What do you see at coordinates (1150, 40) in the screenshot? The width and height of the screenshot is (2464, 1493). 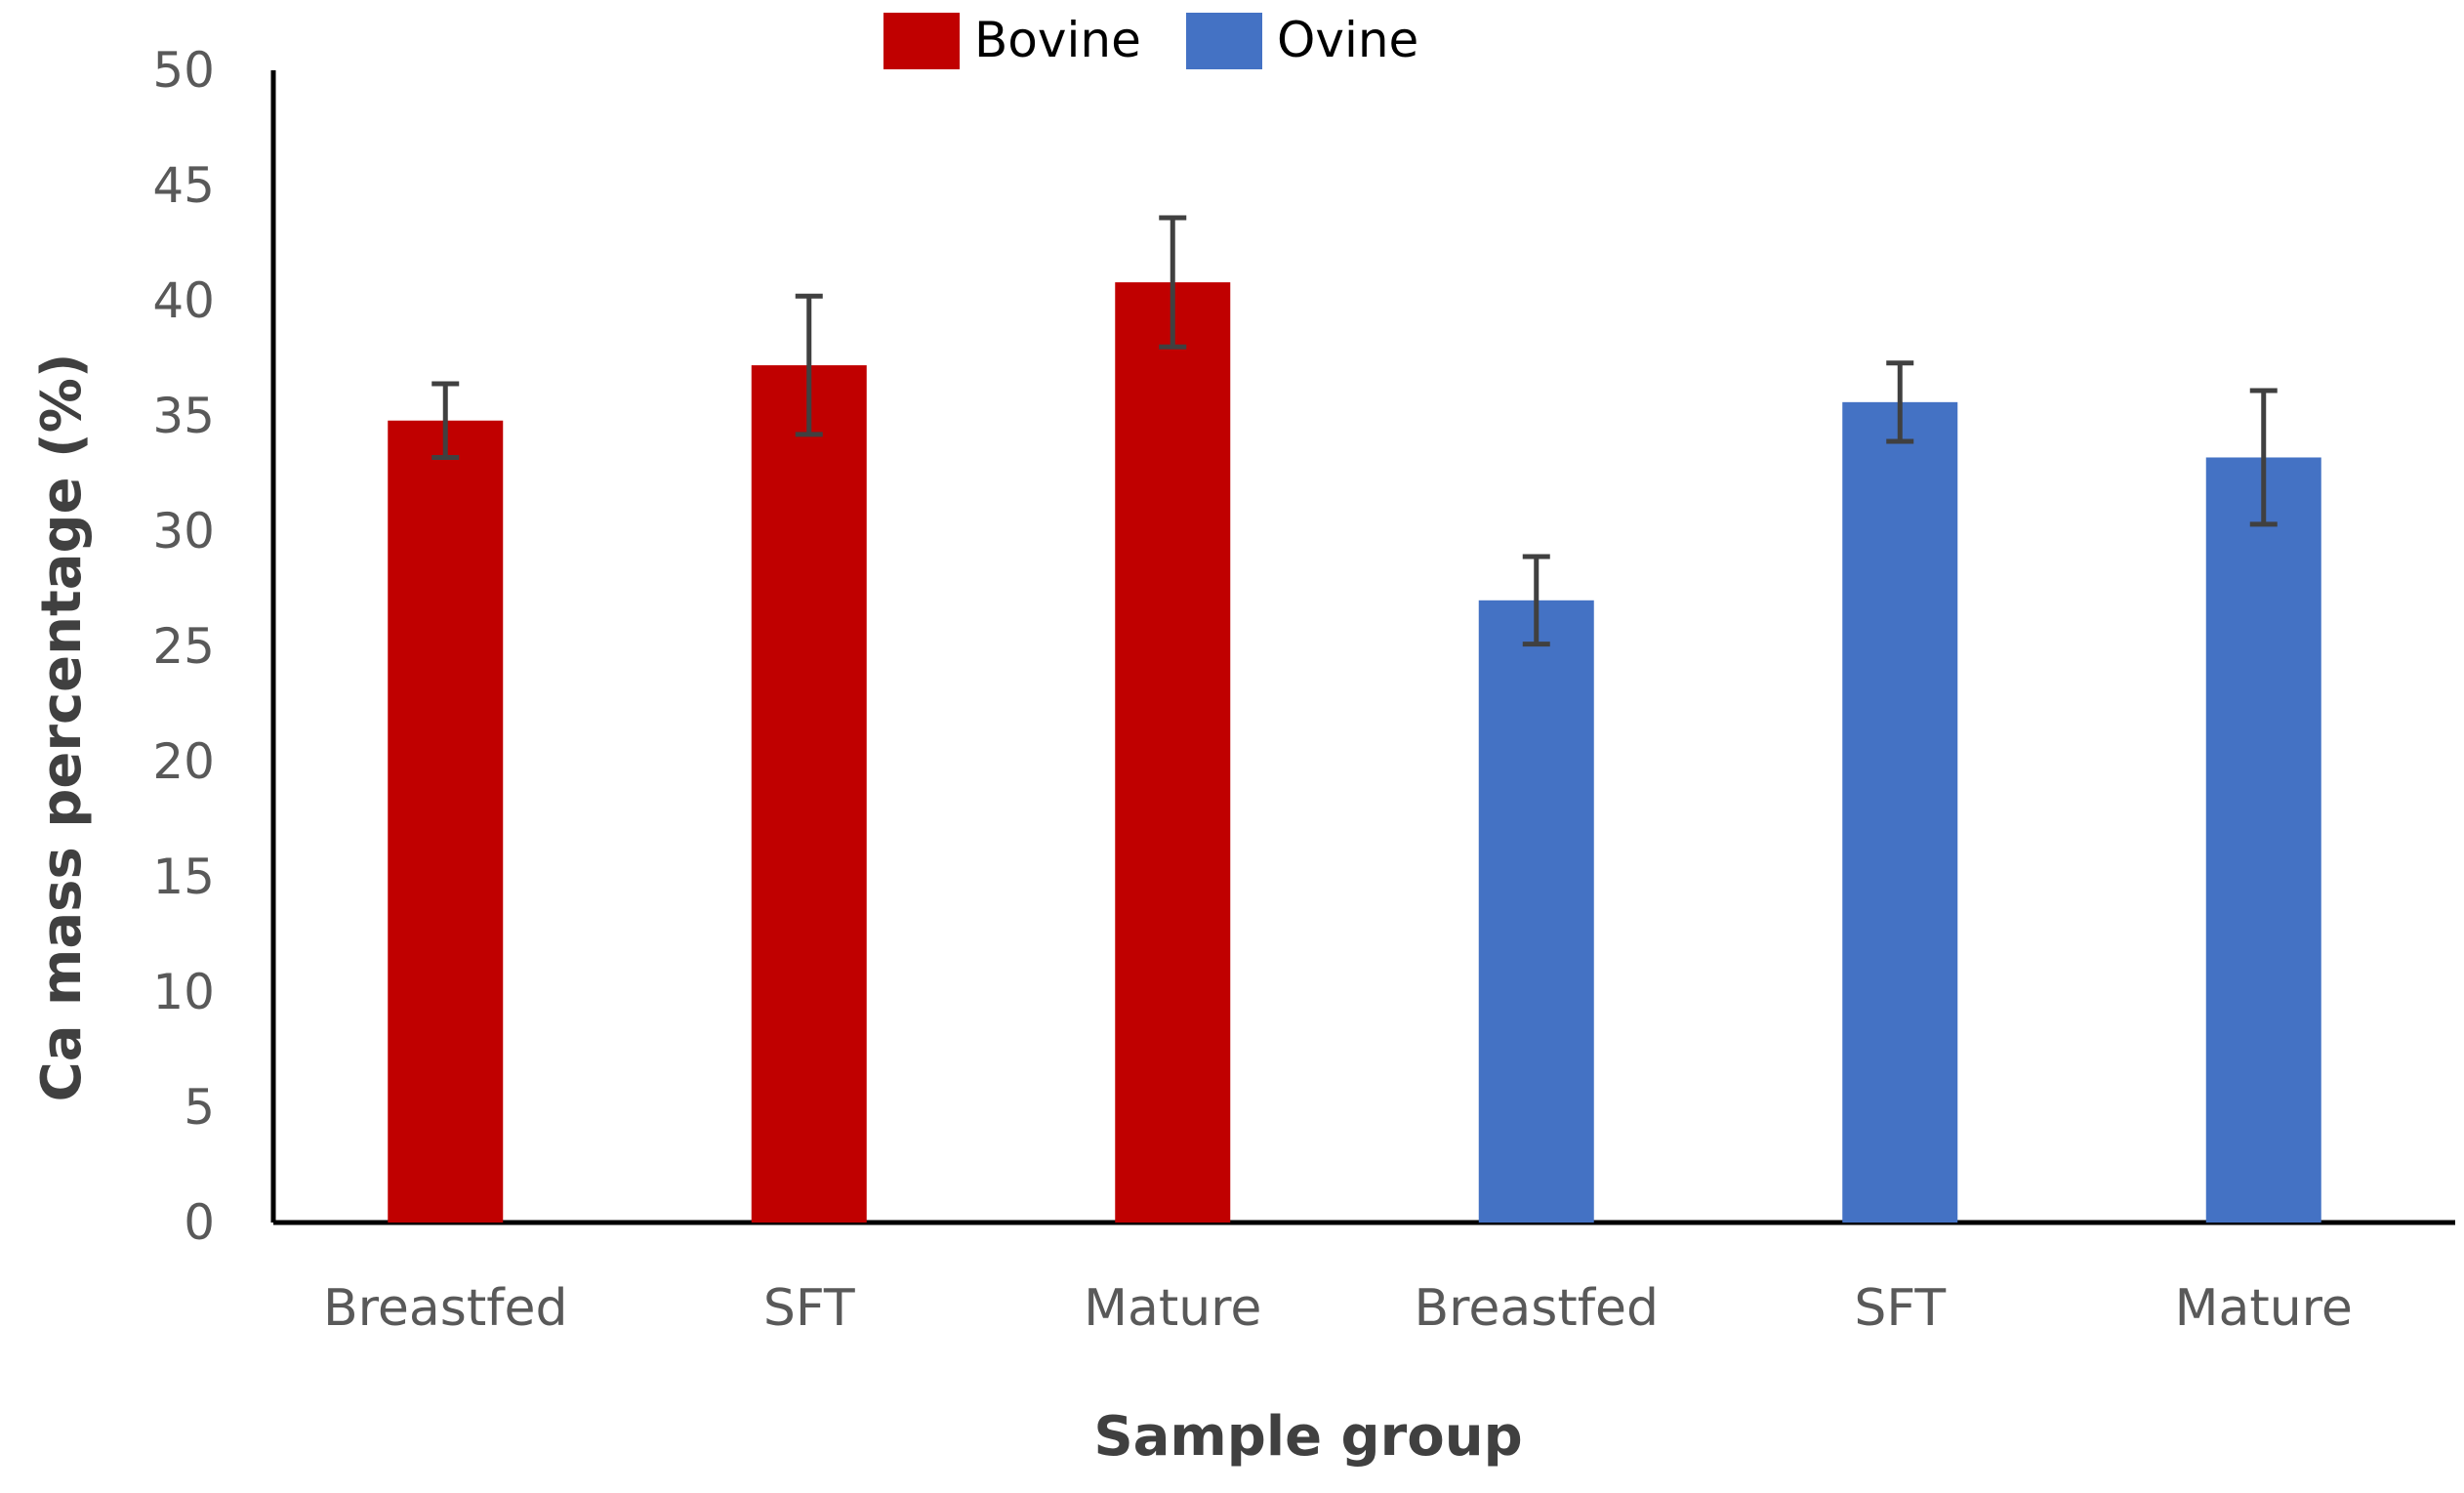 I see `legend: Bovine Ovine` at bounding box center [1150, 40].